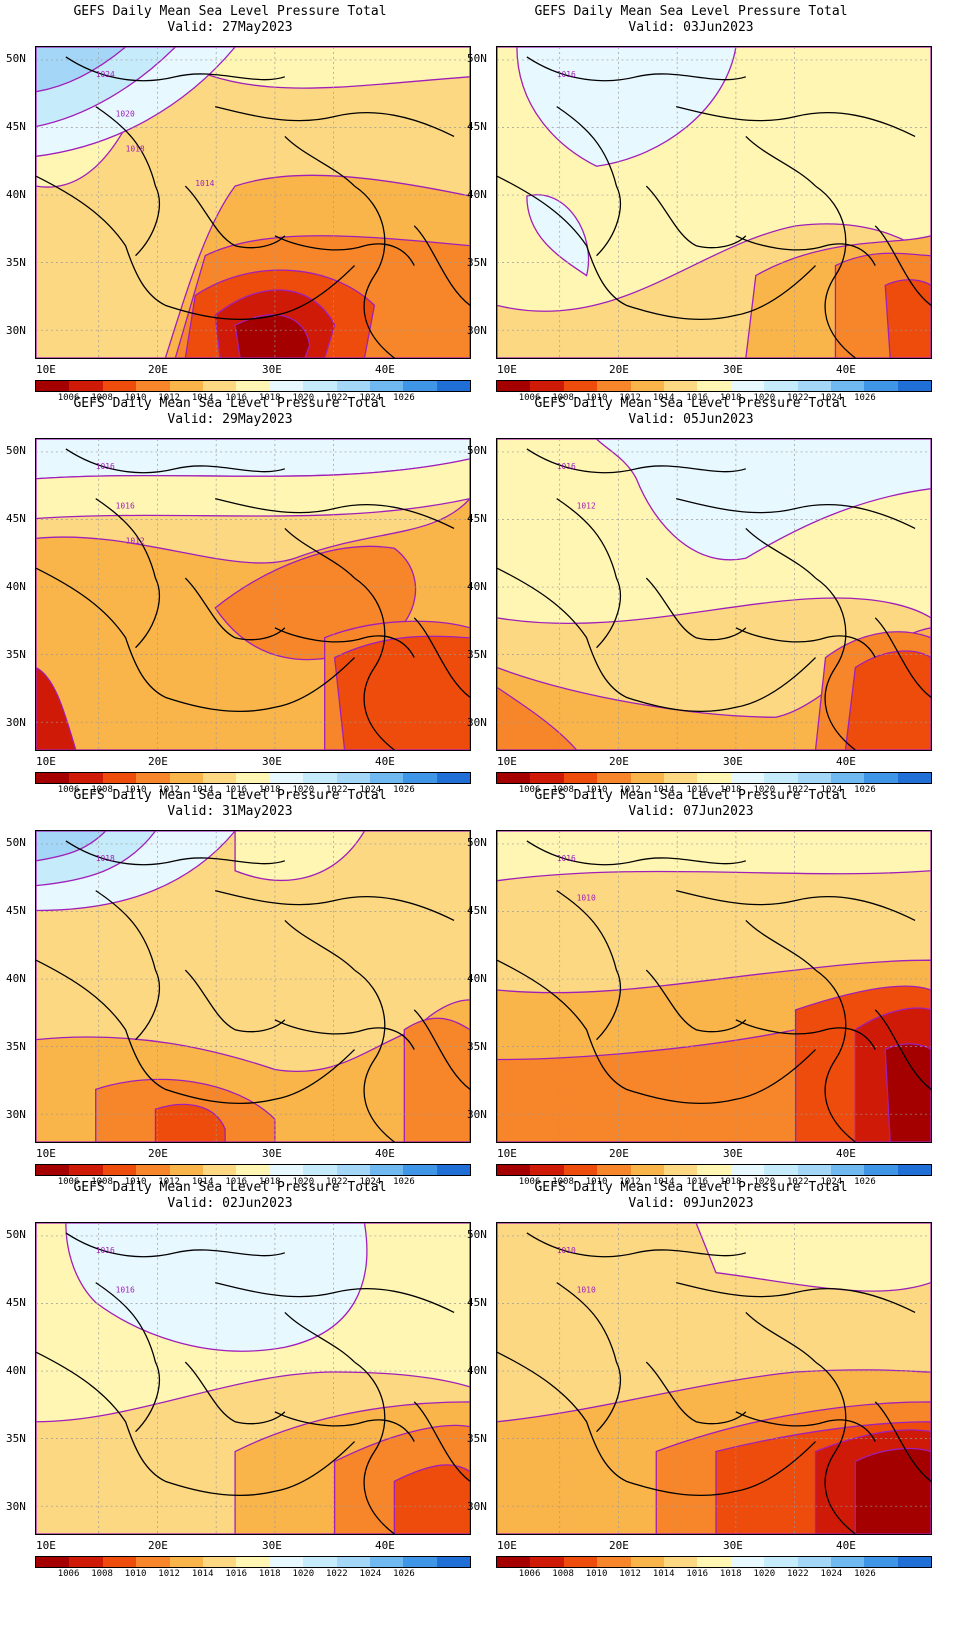 The width and height of the screenshot is (964, 1640). Describe the element at coordinates (663, 1574) in the screenshot. I see `colorbar-tick-label: 1014` at that location.